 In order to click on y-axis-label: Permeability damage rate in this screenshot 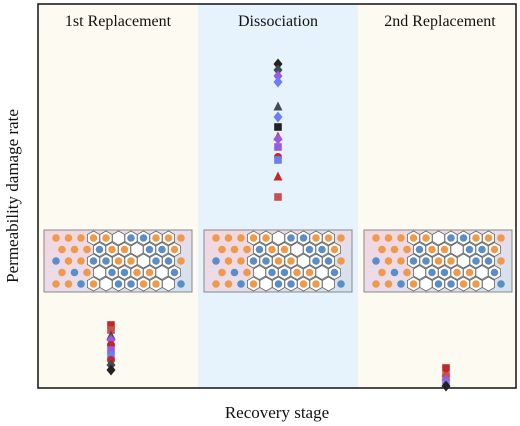, I will do `click(12, 196)`.